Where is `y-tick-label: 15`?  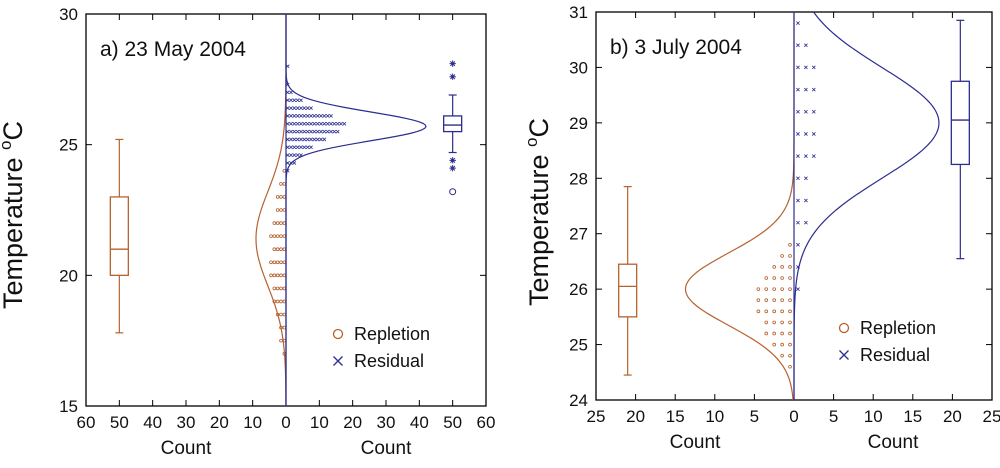
y-tick-label: 15 is located at coordinates (68, 406).